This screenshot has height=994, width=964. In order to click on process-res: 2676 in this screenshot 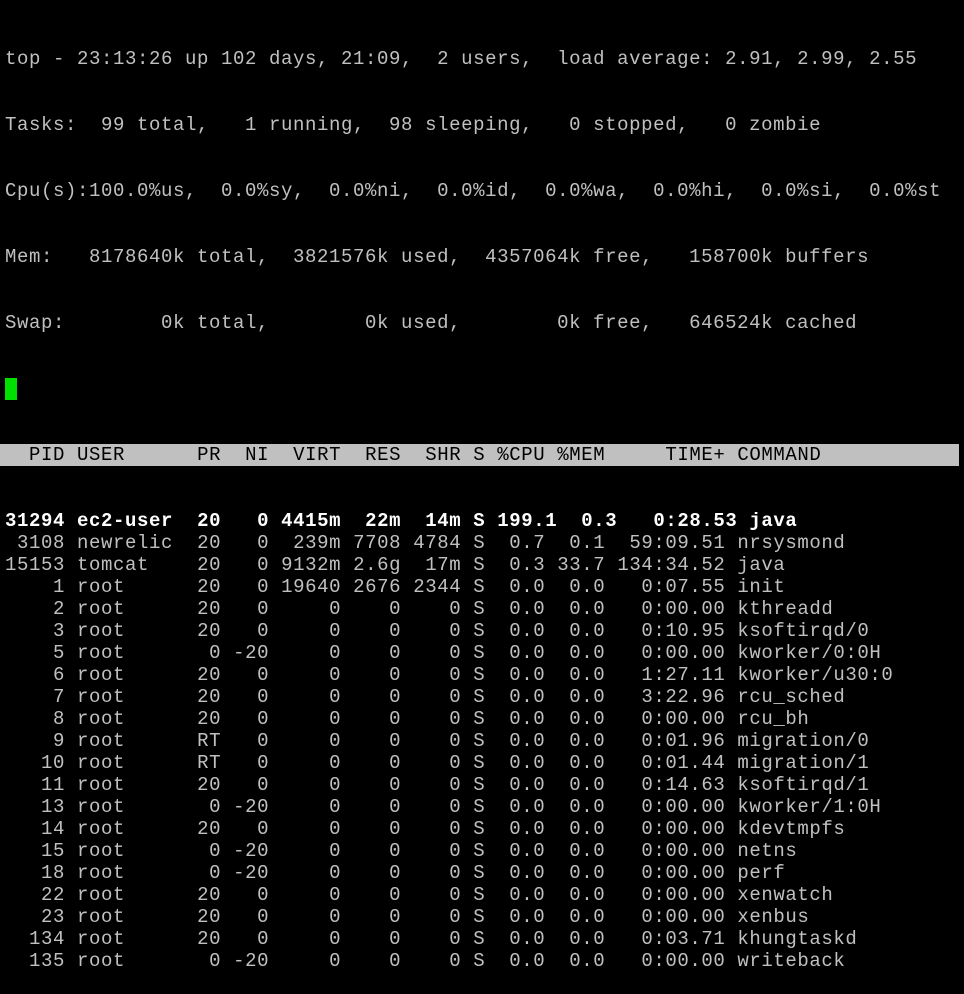, I will do `click(377, 587)`.